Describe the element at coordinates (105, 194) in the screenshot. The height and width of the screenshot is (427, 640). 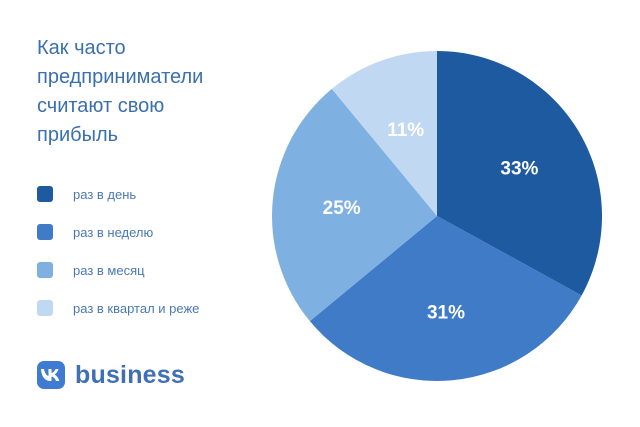
I see `legend-label: раз в день` at that location.